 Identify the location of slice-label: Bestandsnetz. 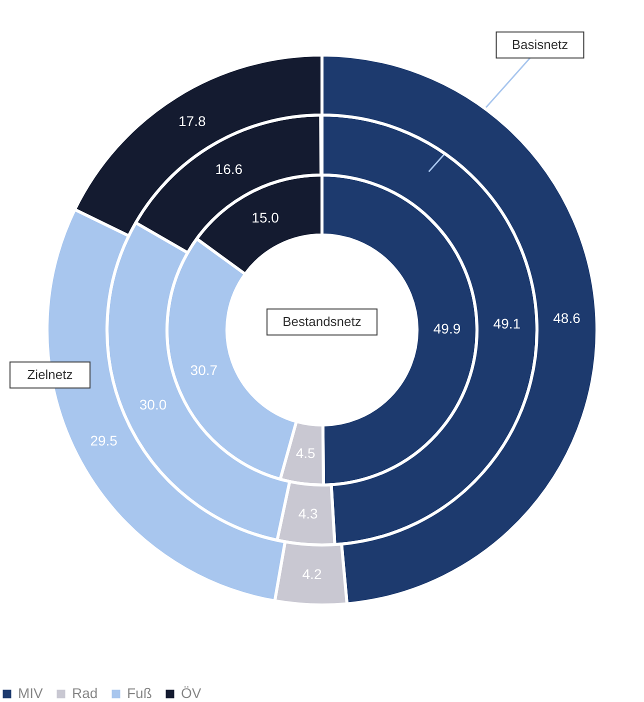
(322, 321).